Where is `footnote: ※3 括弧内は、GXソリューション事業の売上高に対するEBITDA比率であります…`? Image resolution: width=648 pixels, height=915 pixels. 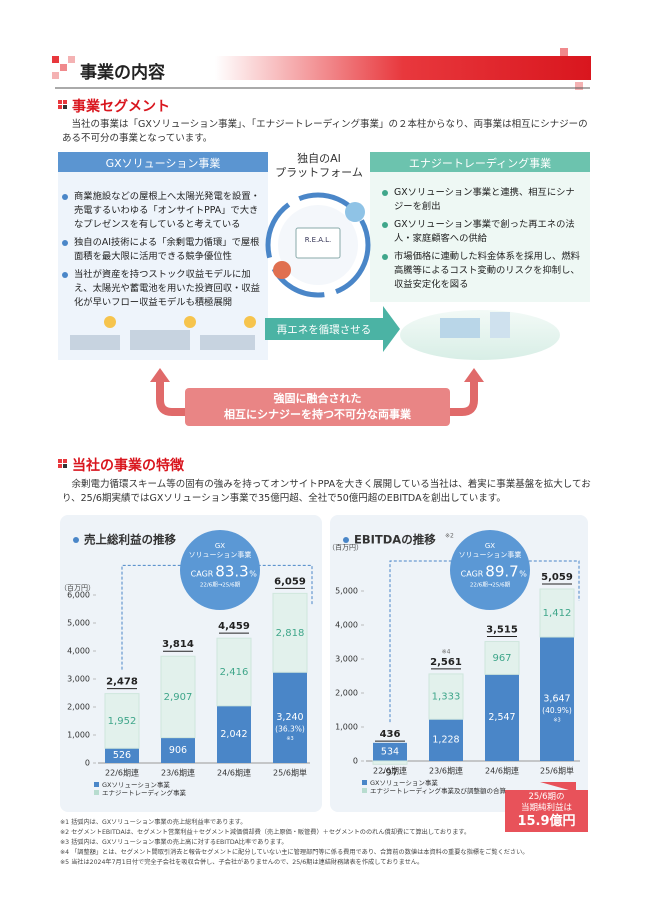
footnote: ※3 括弧内は、GXソリューション事業の売上高に対するEBITDA比率であります… is located at coordinates (174, 842).